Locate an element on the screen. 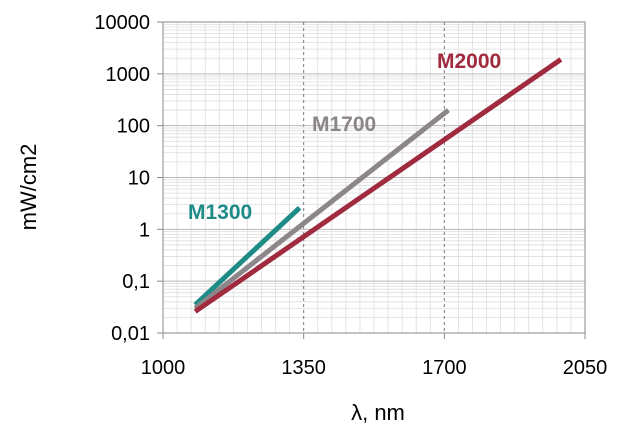 The width and height of the screenshot is (619, 430). y-tick-label: 1 is located at coordinates (144, 230).